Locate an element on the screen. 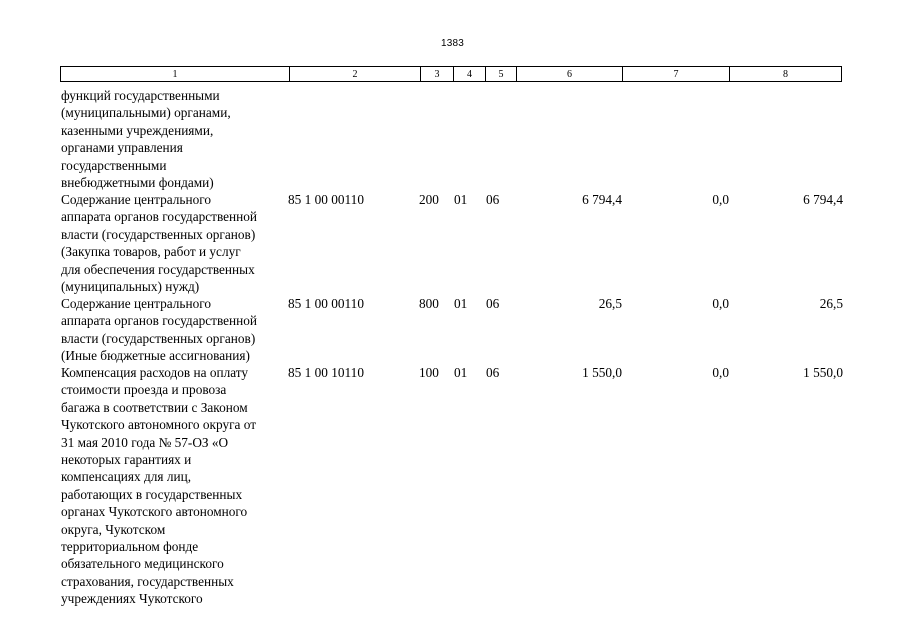  row-expense-type: 800 is located at coordinates (429, 303).